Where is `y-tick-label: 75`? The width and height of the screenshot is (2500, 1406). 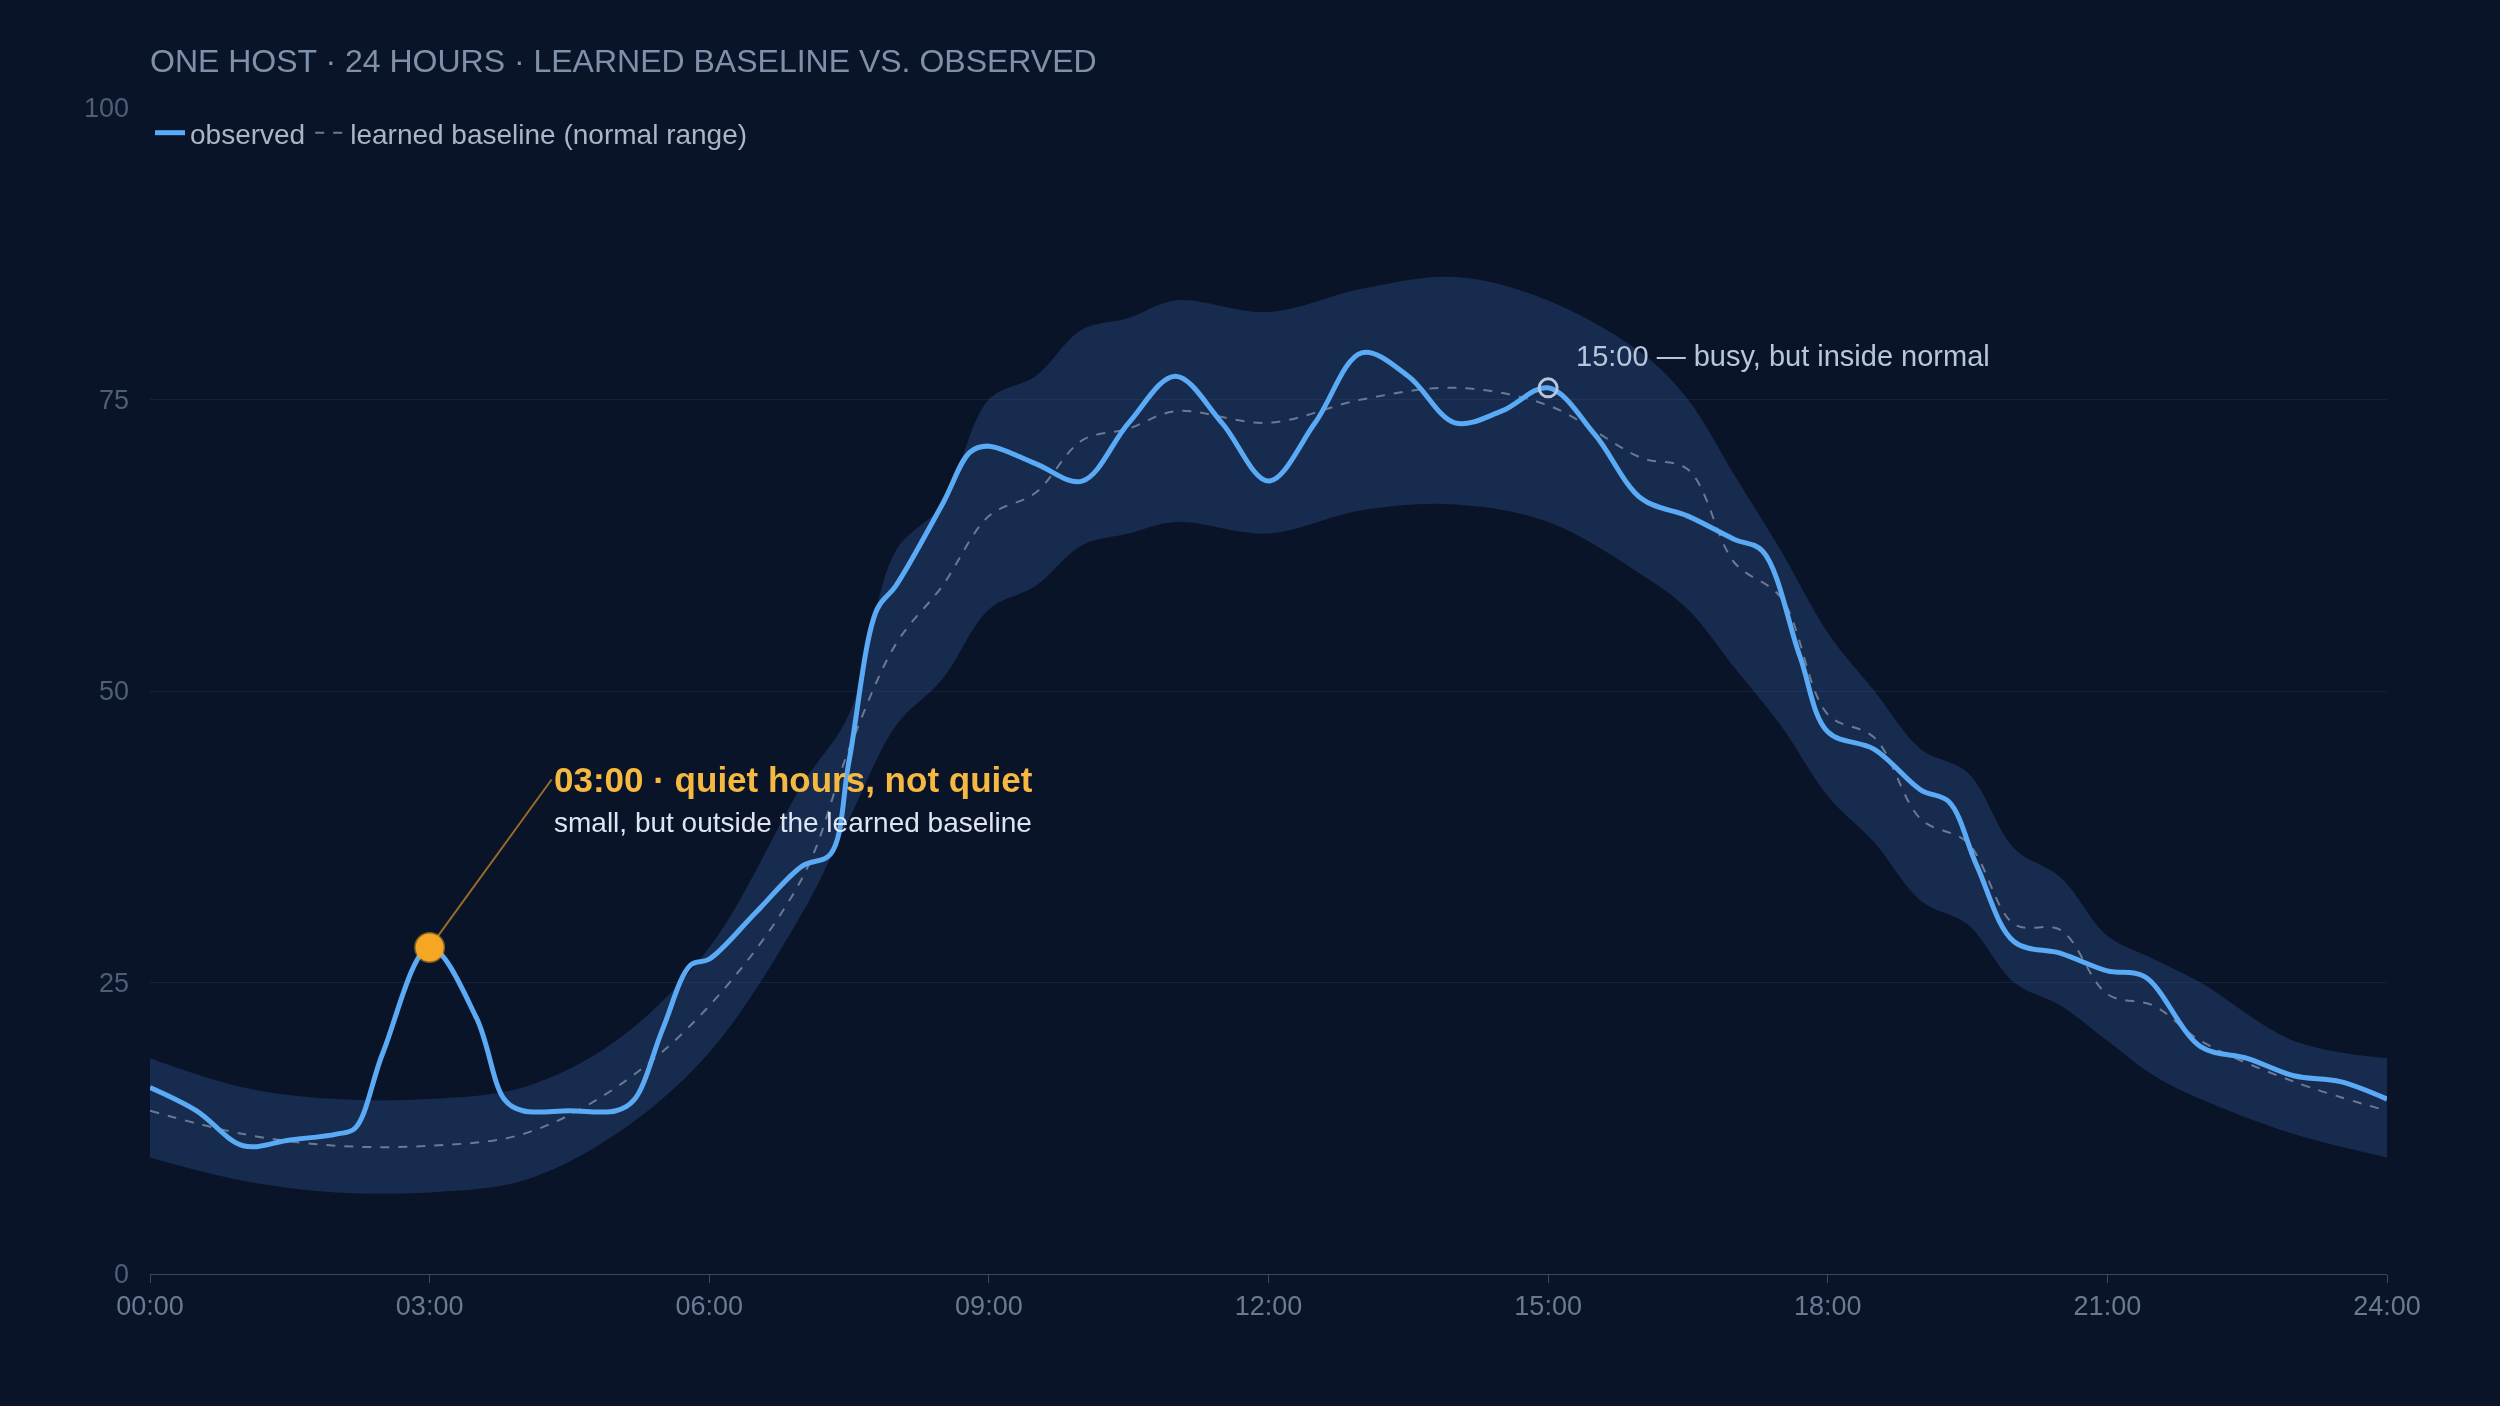 y-tick-label: 75 is located at coordinates (113, 399).